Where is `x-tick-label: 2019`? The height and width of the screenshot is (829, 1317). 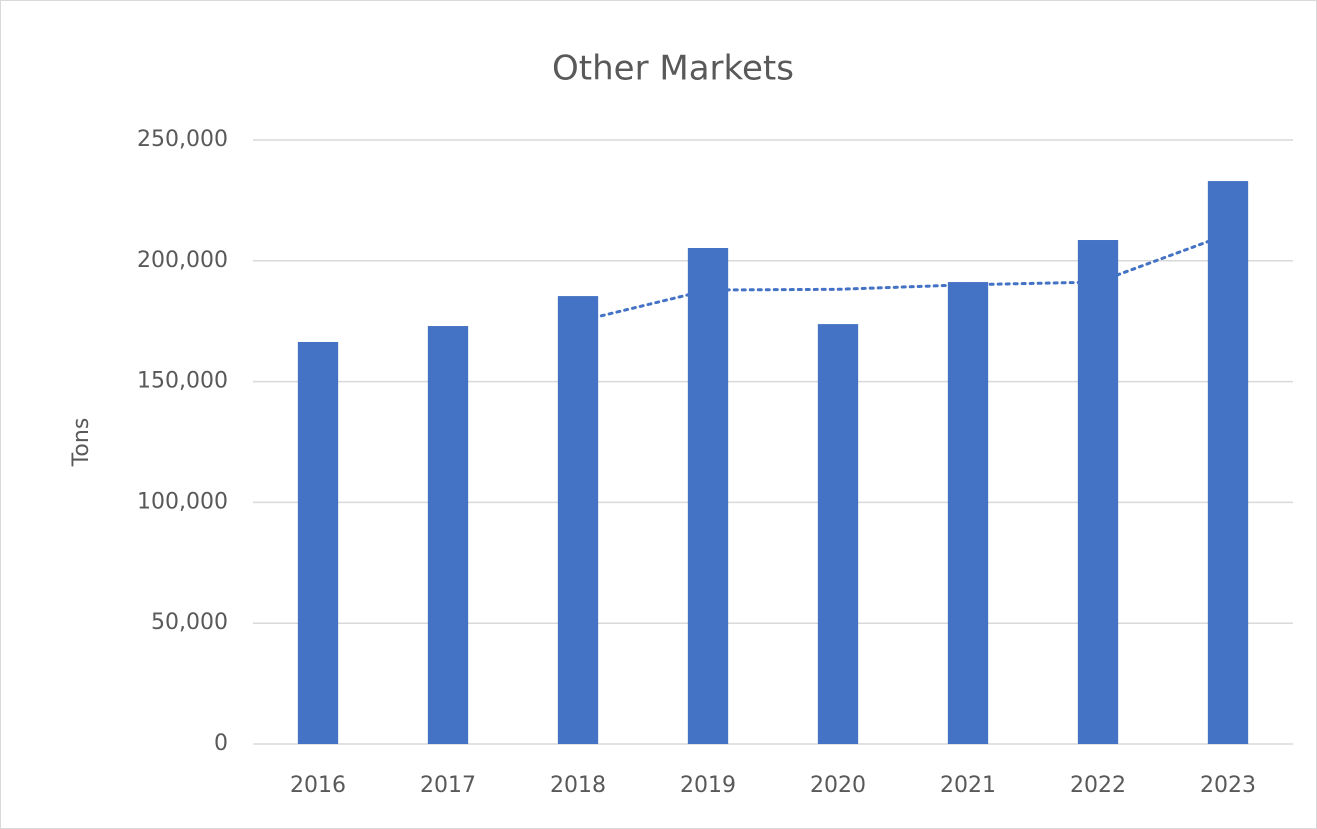
x-tick-label: 2019 is located at coordinates (708, 785).